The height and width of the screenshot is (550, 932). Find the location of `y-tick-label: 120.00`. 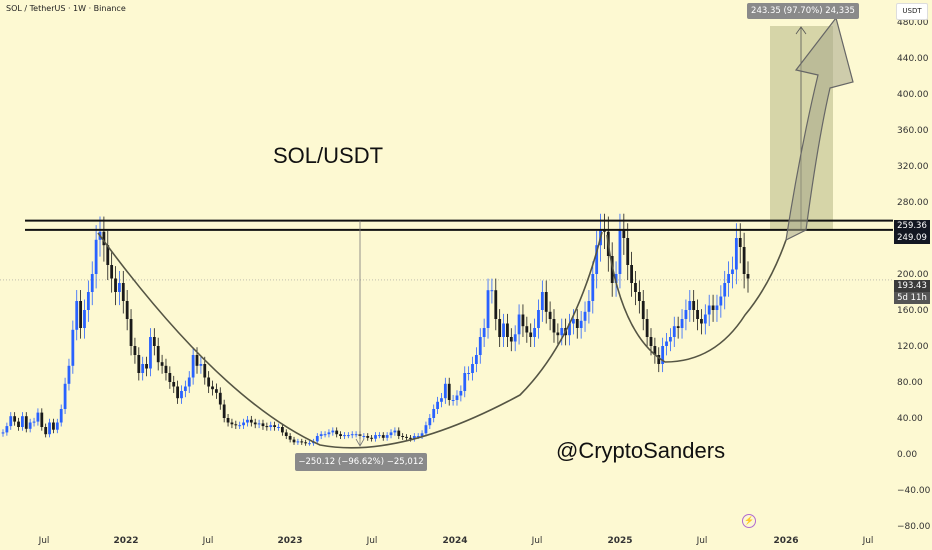

y-tick-label: 120.00 is located at coordinates (913, 347).